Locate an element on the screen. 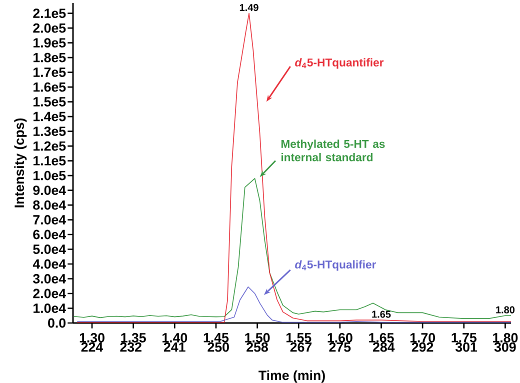 This screenshot has height=383, width=520. y-tick-label: 8.0e4 is located at coordinates (49, 205).